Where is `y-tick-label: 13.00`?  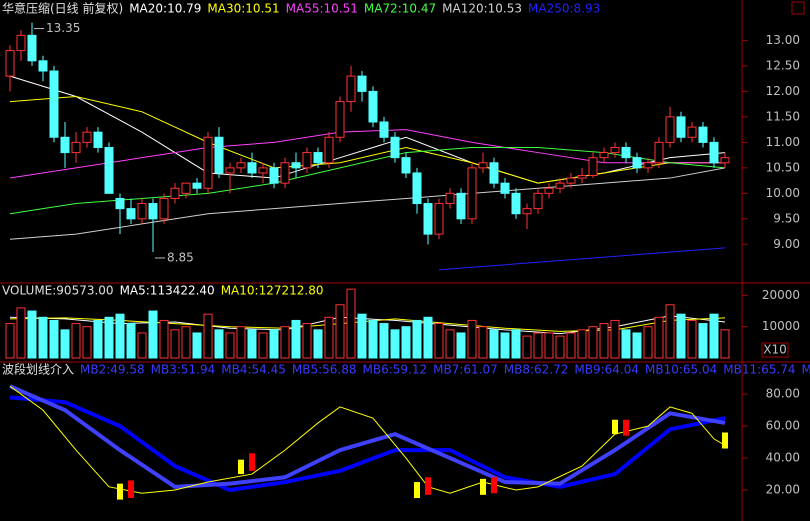 y-tick-label: 13.00 is located at coordinates (783, 40).